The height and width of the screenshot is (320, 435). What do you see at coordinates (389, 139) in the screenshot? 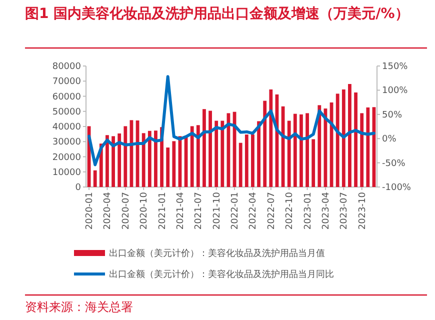
I see `y2-tick-label: 0%` at bounding box center [389, 139].